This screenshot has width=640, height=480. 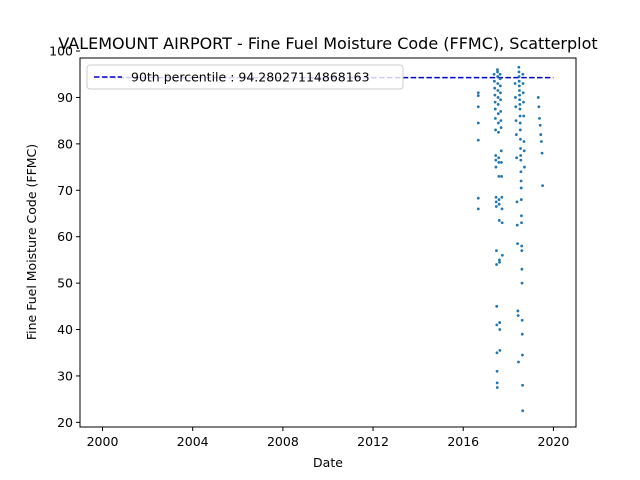 I want to click on y-tick: 80, so click(x=68, y=143).